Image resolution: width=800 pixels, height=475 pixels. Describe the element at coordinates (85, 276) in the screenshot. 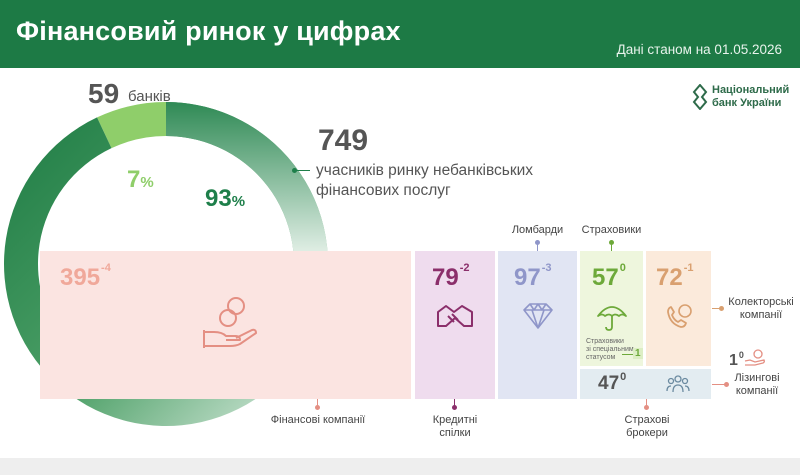

I see `finco-value: 395-4` at that location.